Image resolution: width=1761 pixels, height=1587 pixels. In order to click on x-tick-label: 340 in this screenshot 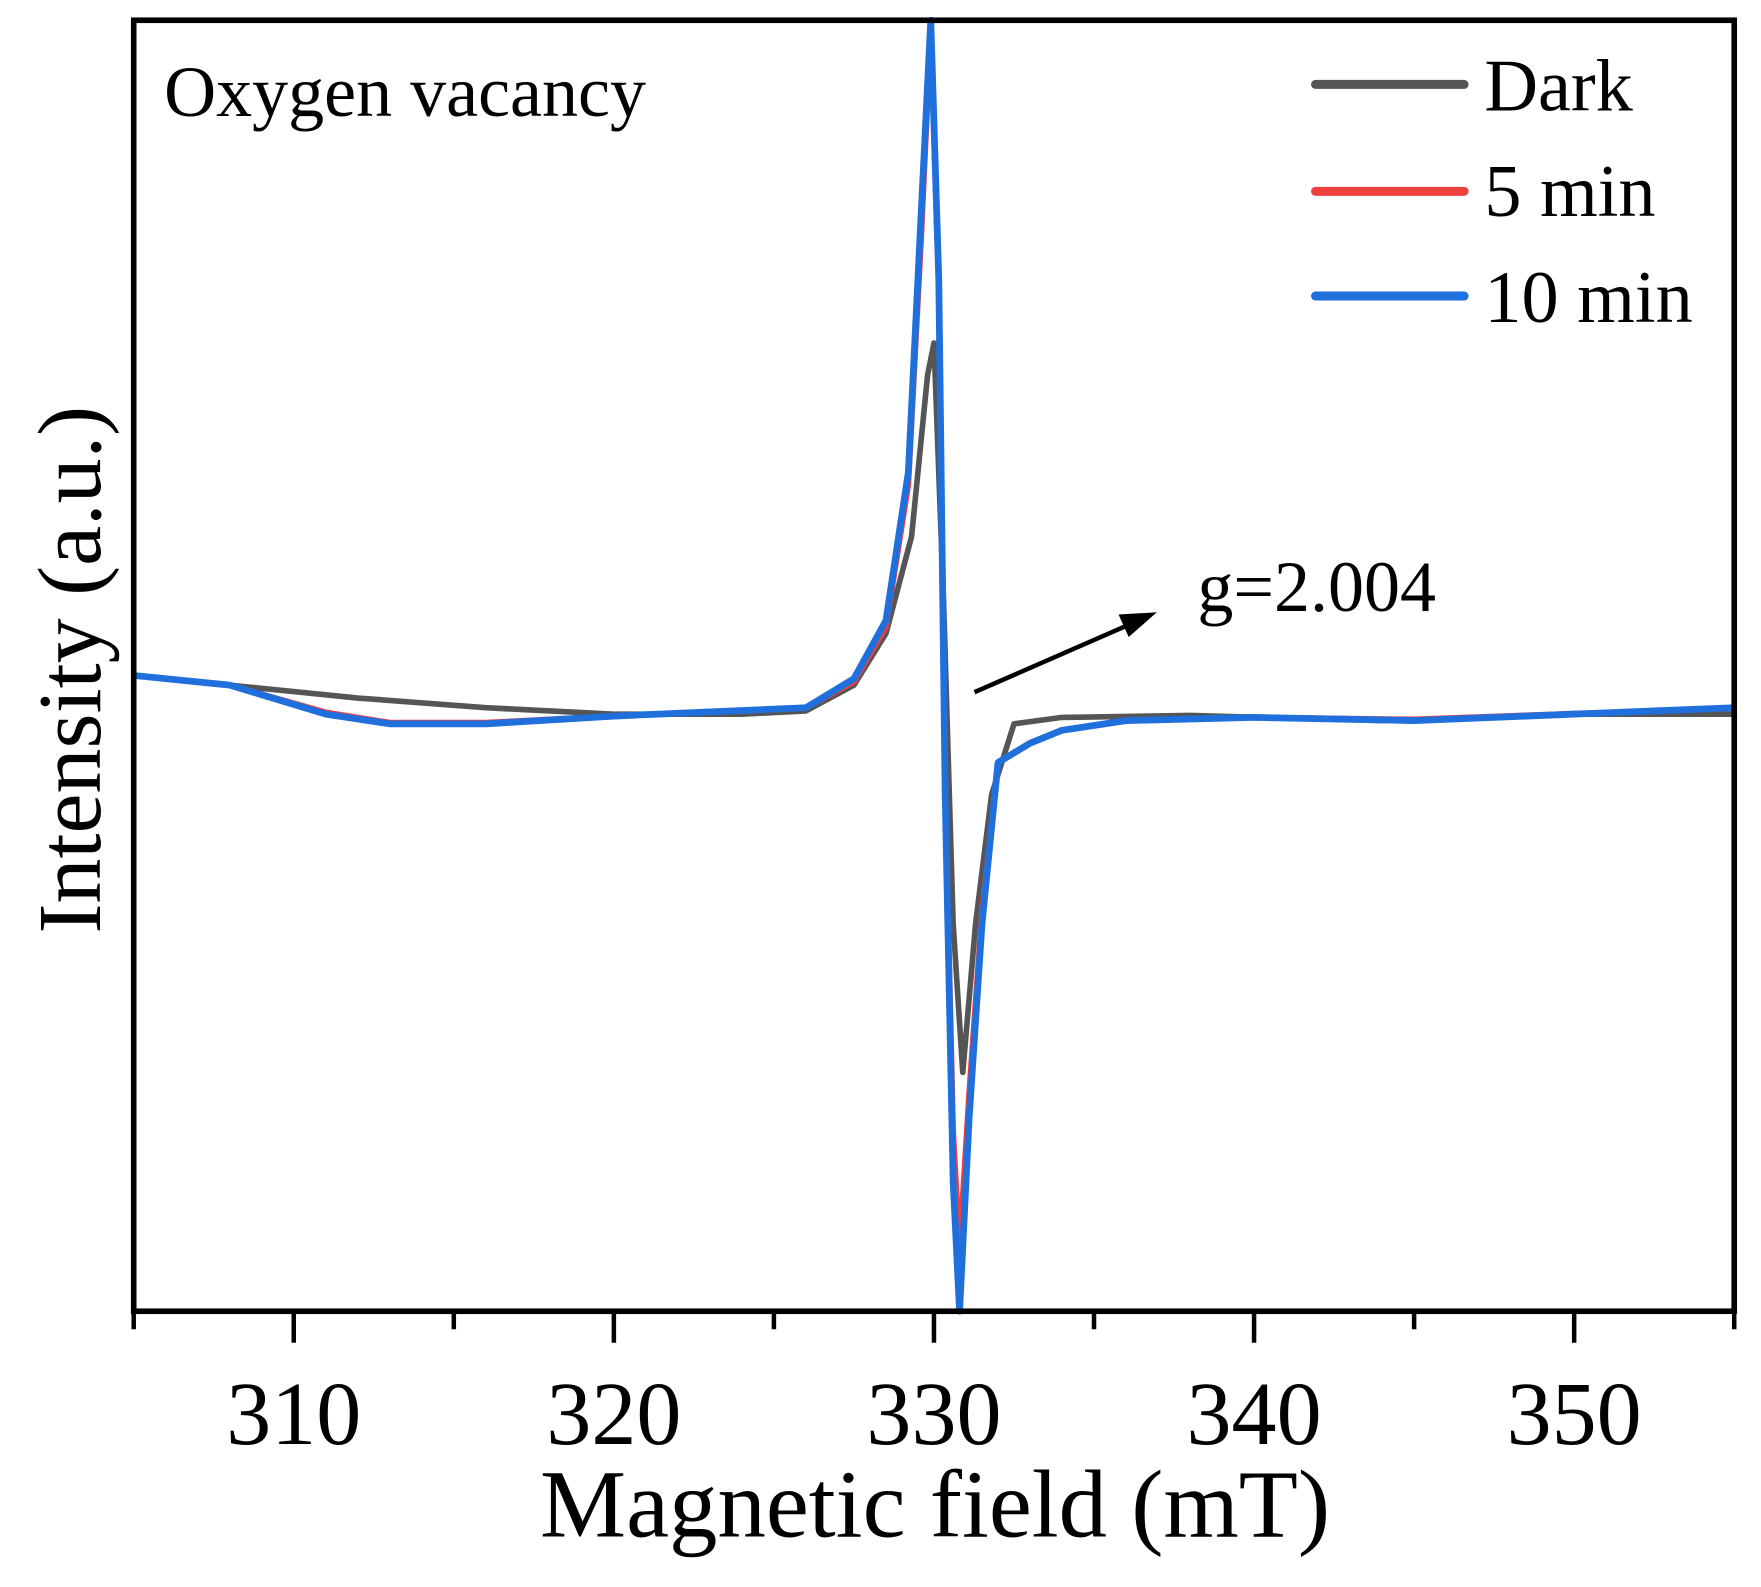, I will do `click(1254, 1414)`.